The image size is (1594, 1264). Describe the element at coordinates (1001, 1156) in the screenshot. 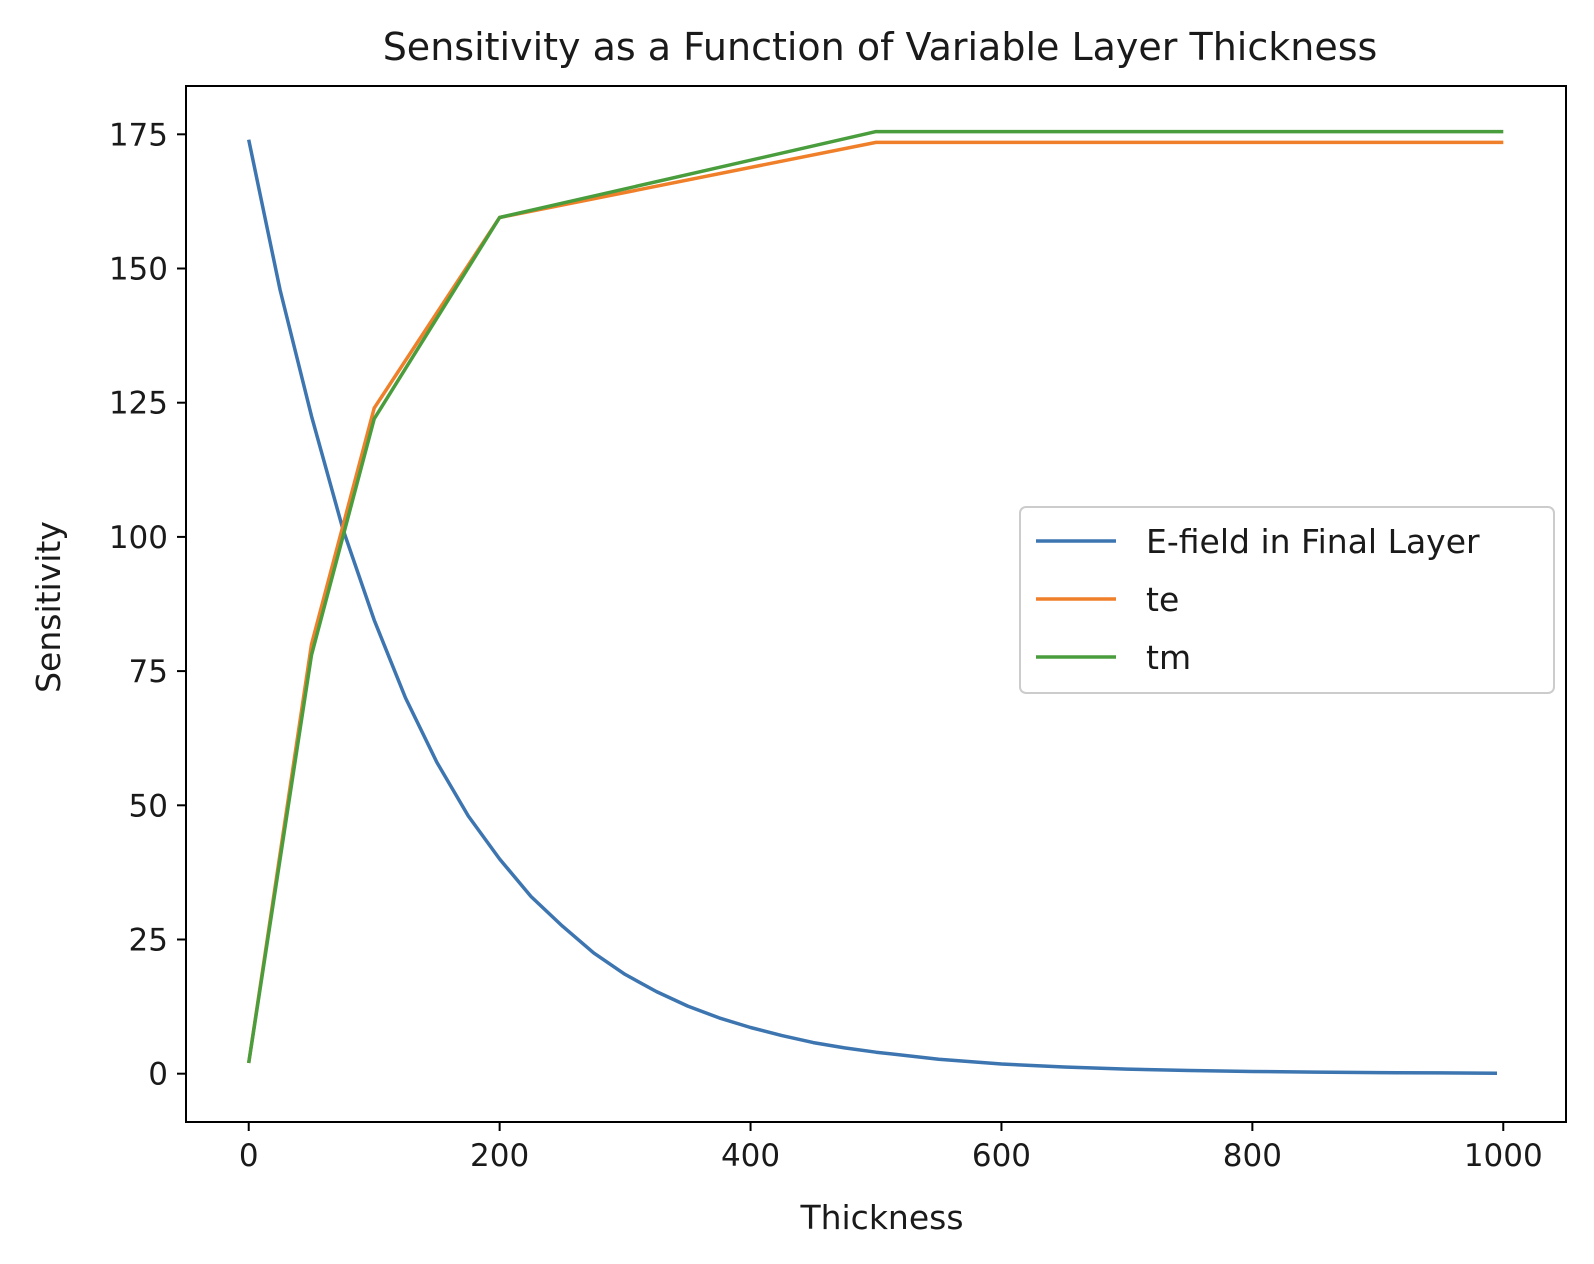

I see `x-tick-label: 600` at that location.